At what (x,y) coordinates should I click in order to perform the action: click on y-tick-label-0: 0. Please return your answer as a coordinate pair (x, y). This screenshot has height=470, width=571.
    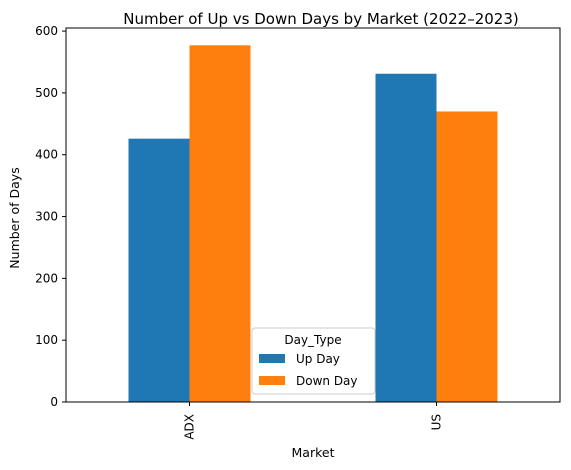
    Looking at the image, I should click on (54, 402).